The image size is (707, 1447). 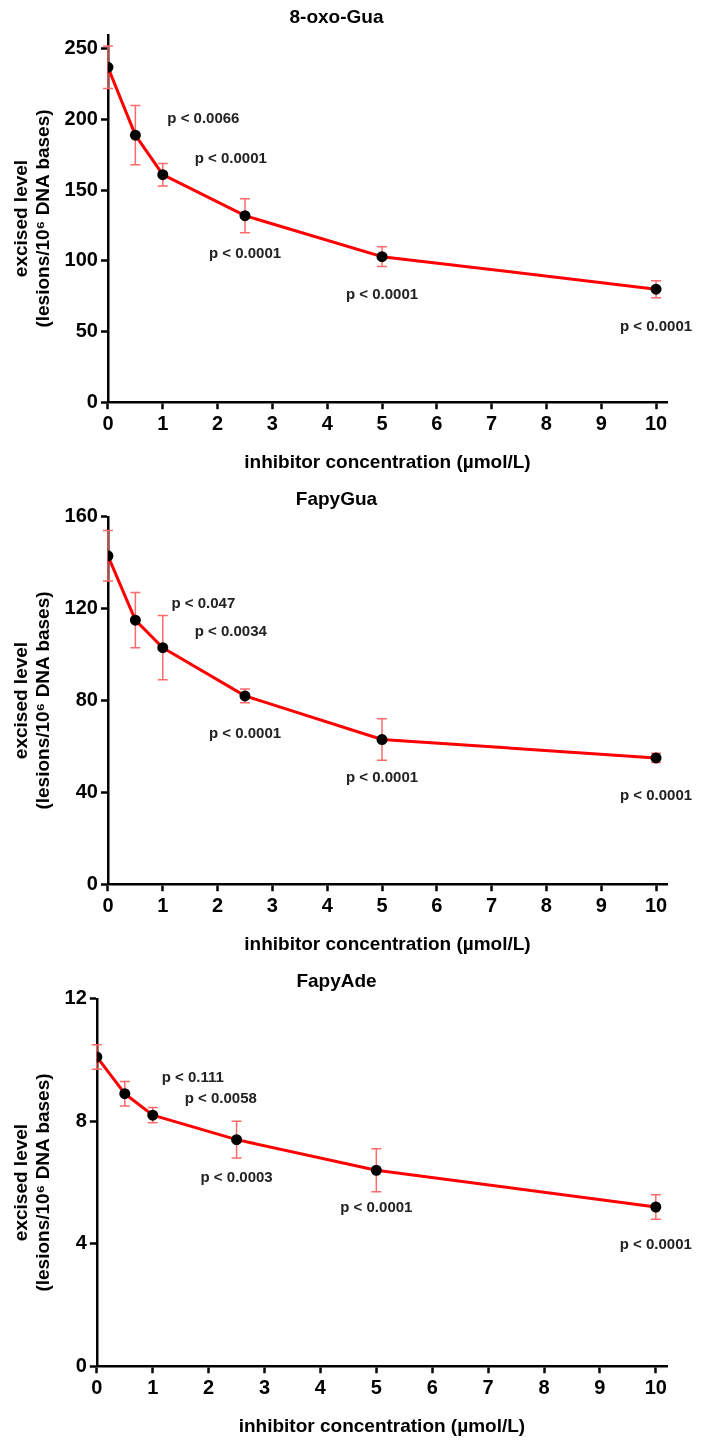 I want to click on y-tick-label: 200, so click(x=81, y=118).